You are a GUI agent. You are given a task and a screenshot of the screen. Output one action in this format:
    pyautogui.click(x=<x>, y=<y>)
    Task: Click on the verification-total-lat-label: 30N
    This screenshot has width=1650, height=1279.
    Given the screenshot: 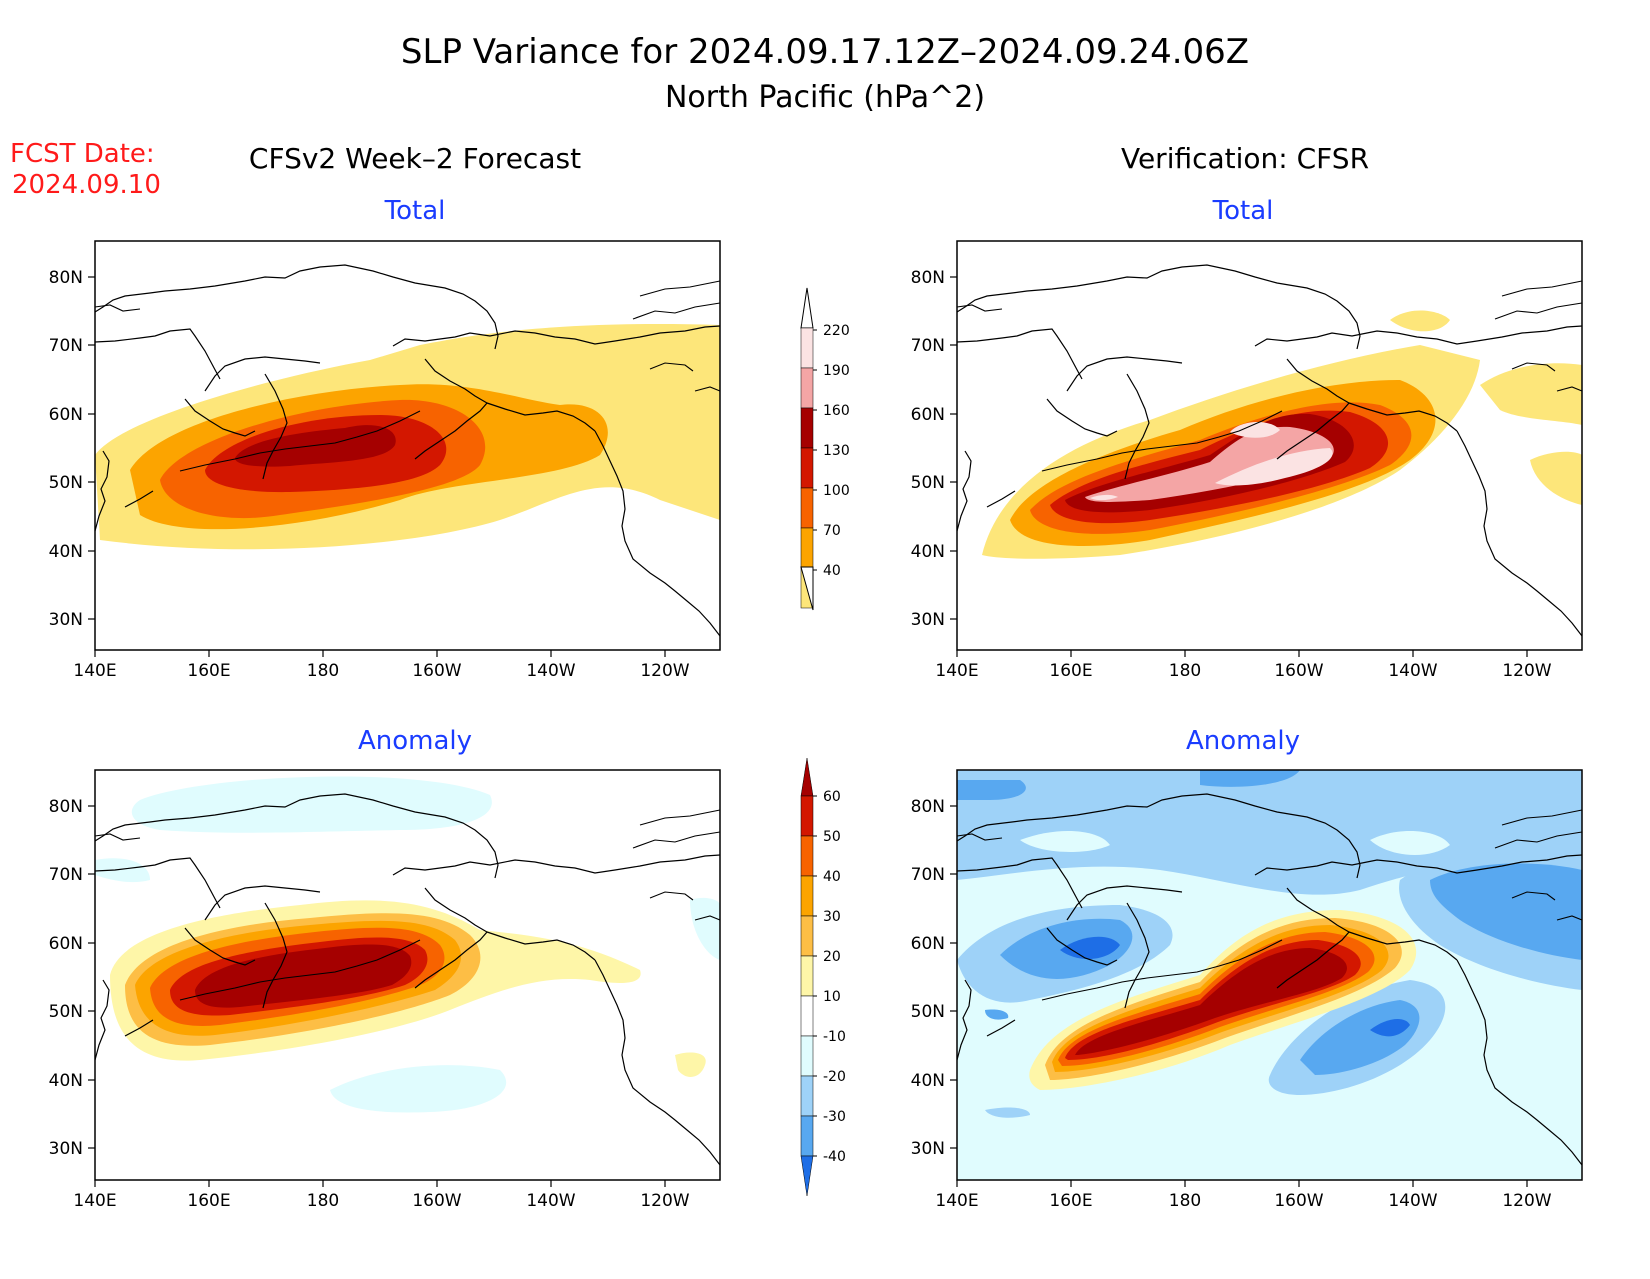 What is the action you would take?
    pyautogui.click(x=928, y=620)
    